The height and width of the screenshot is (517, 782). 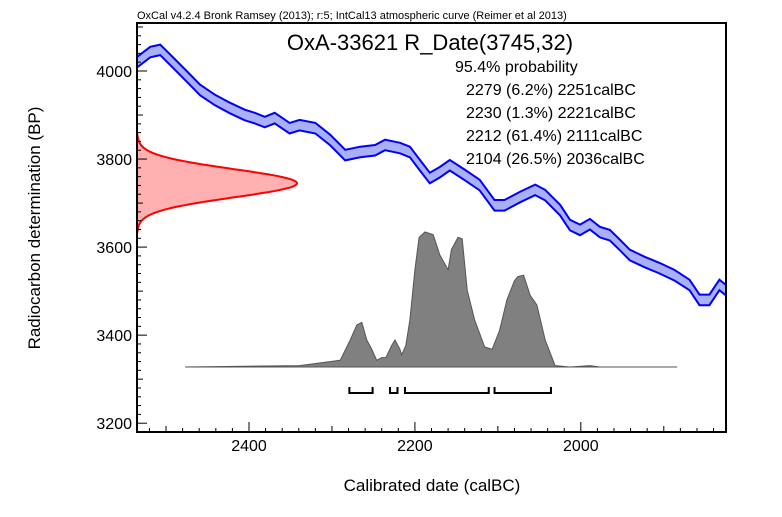 What do you see at coordinates (114, 72) in the screenshot?
I see `y-tick-label: 4000` at bounding box center [114, 72].